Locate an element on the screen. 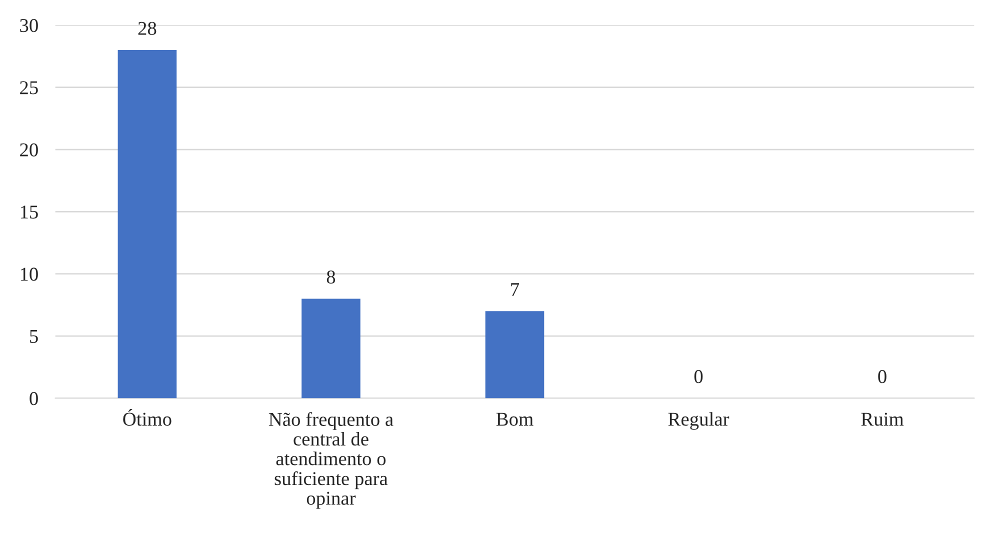 The width and height of the screenshot is (988, 547). data-label: 7 is located at coordinates (515, 289).